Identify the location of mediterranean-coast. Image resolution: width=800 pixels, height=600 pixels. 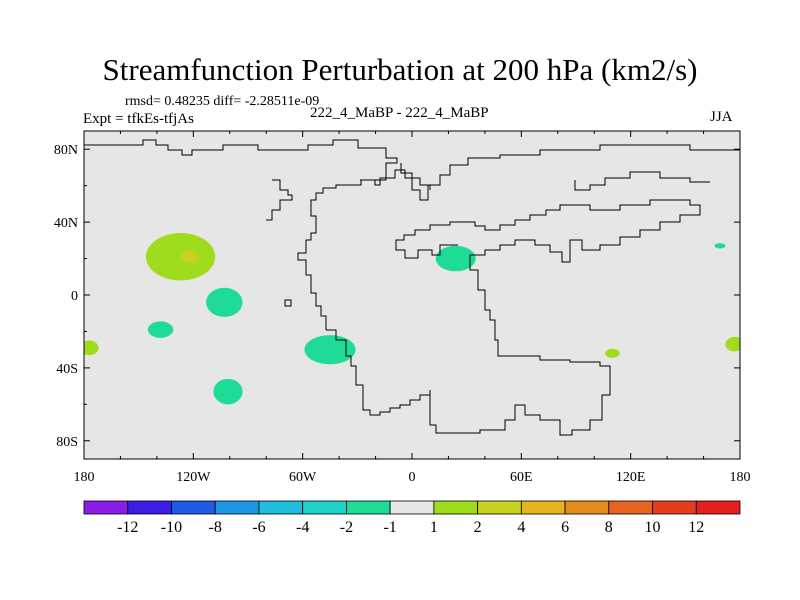
(426, 251).